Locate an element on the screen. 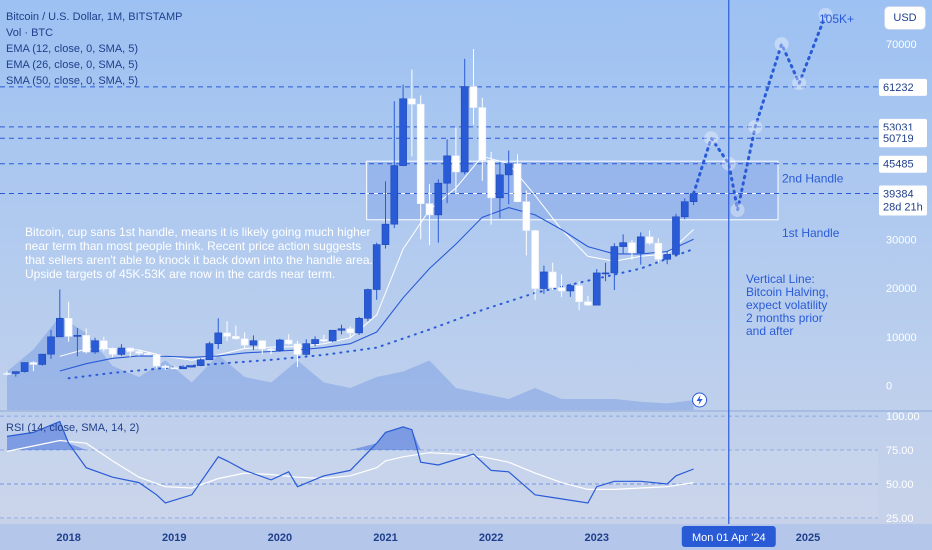  rsi-band is located at coordinates (439, 484).